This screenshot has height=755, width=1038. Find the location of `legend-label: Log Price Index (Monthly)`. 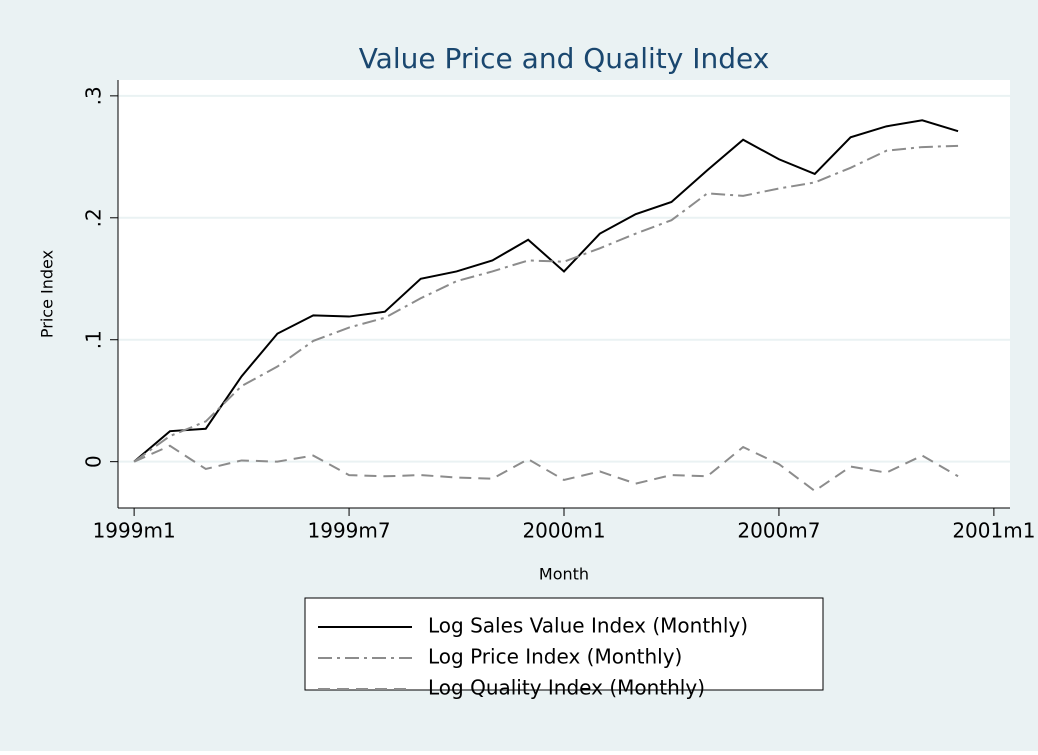

legend-label: Log Price Index (Monthly) is located at coordinates (555, 657).